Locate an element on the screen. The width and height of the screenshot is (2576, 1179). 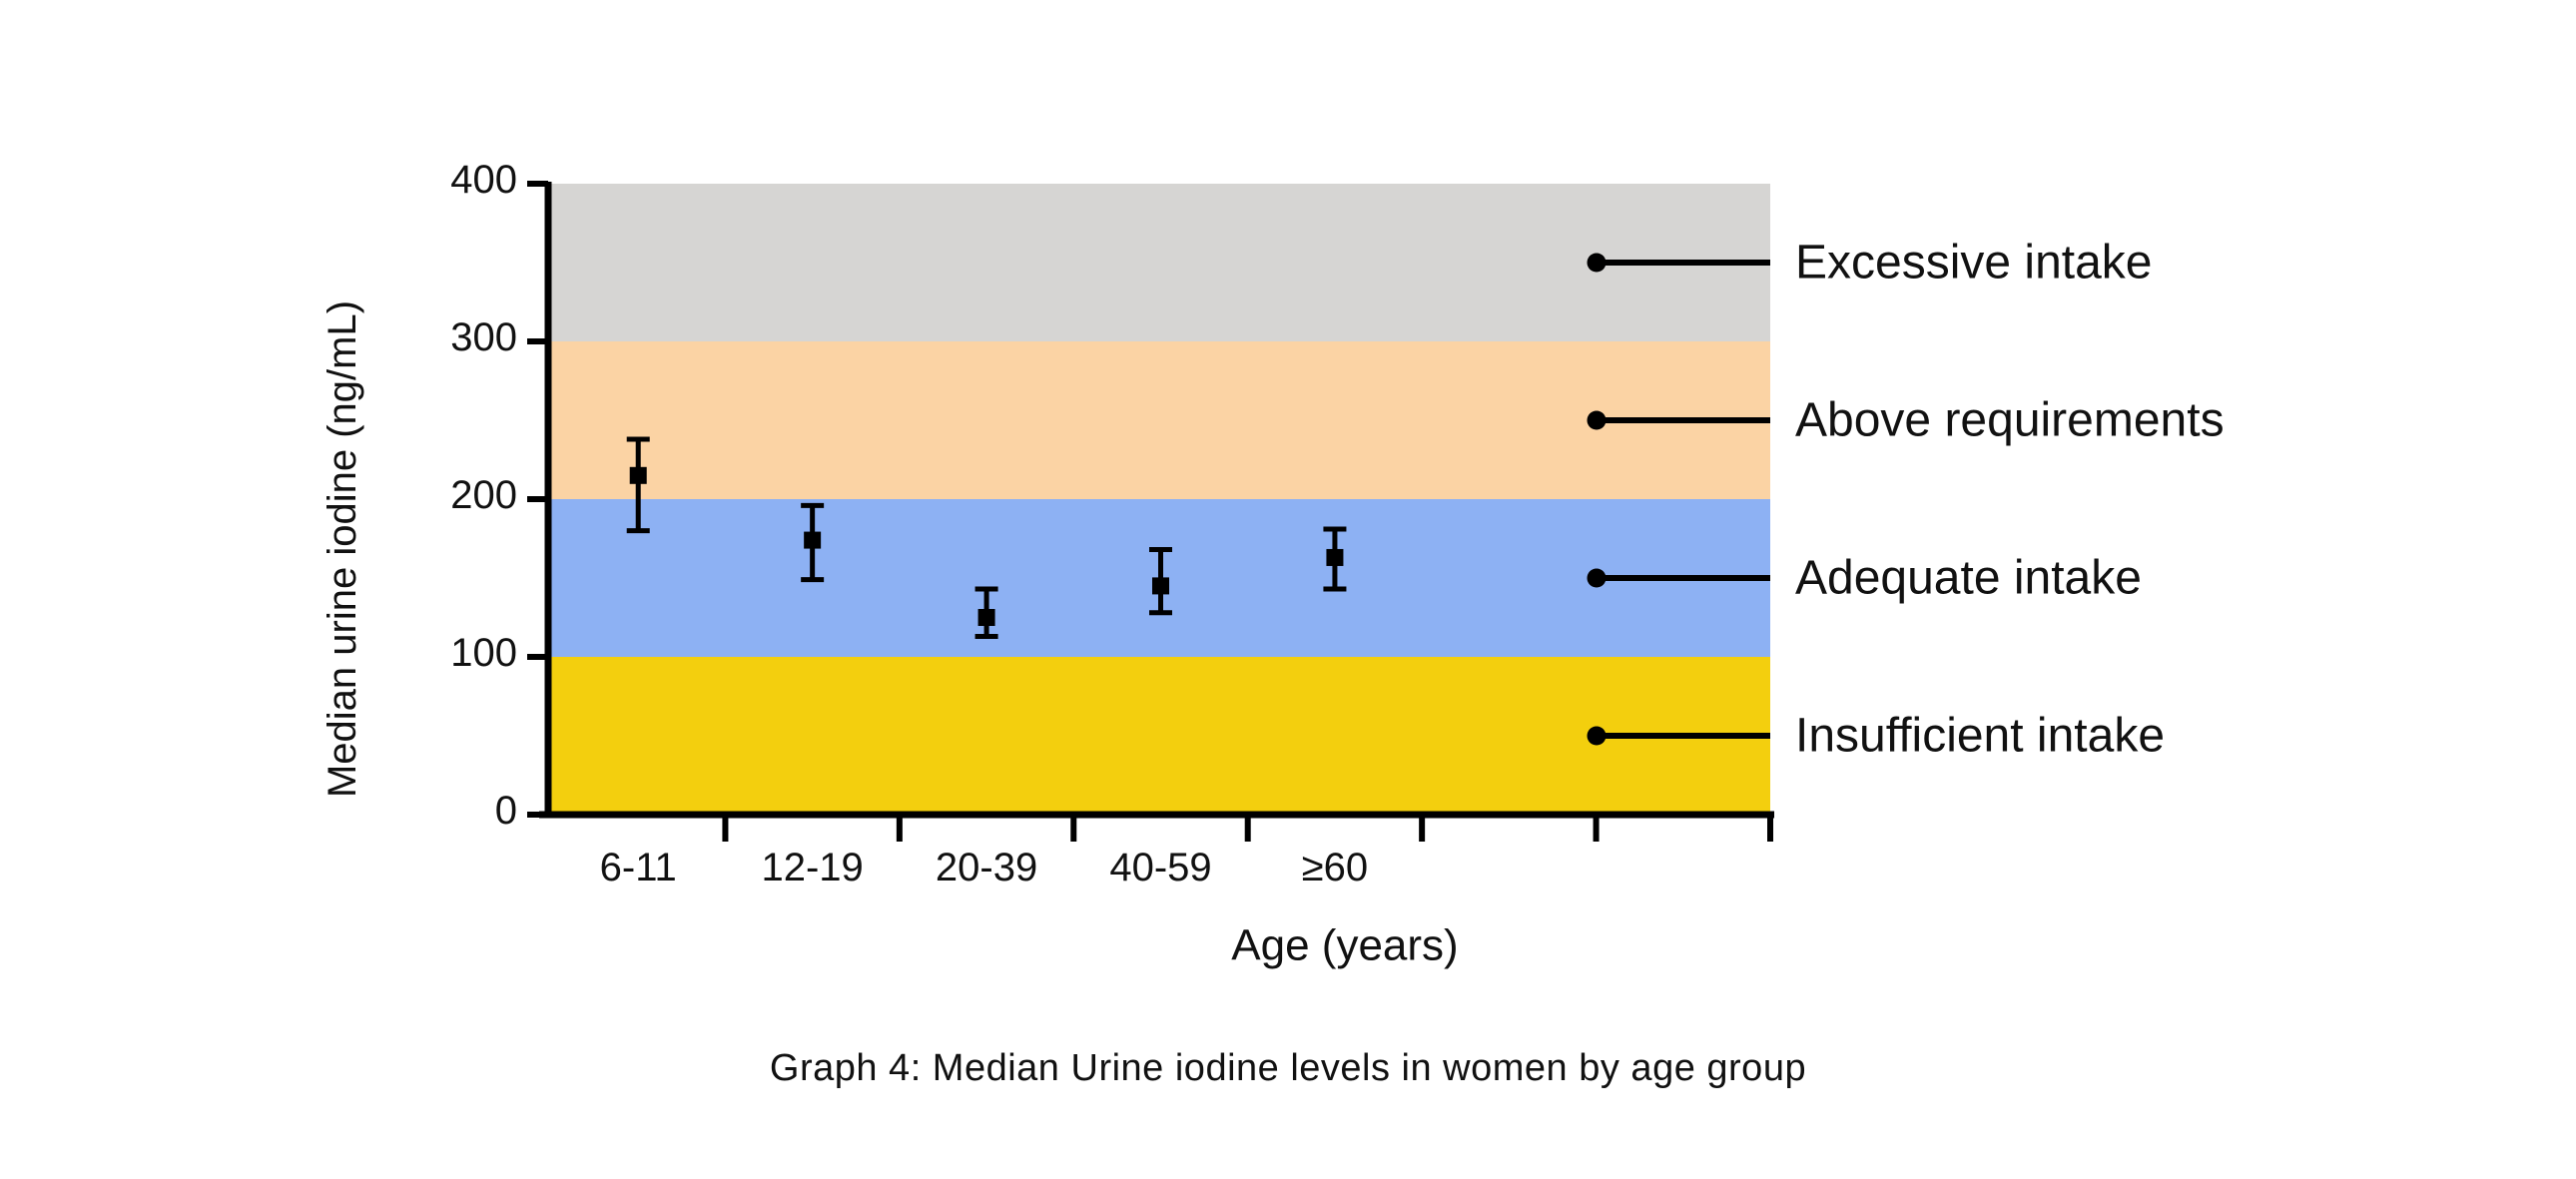
legend-label-adequate-intake: Adequate intake is located at coordinates (1968, 578).